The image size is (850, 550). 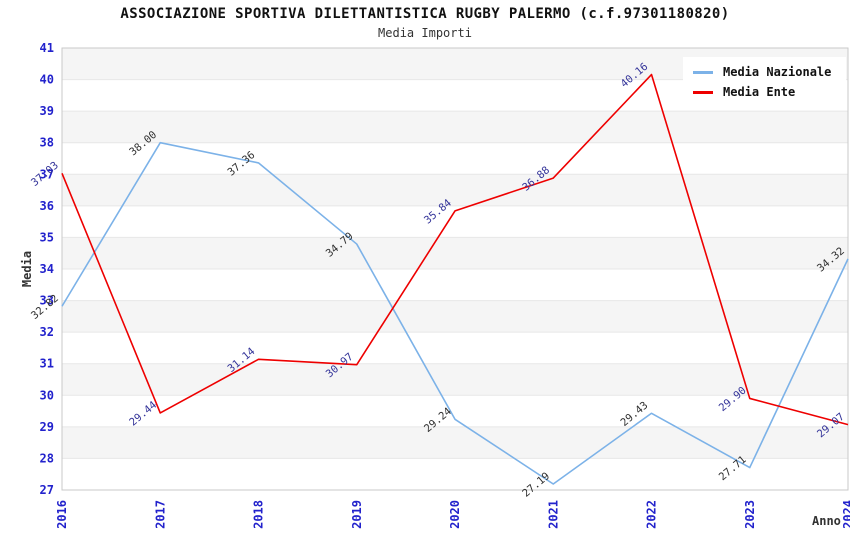 I want to click on y-axis-title: Media, so click(x=27, y=269).